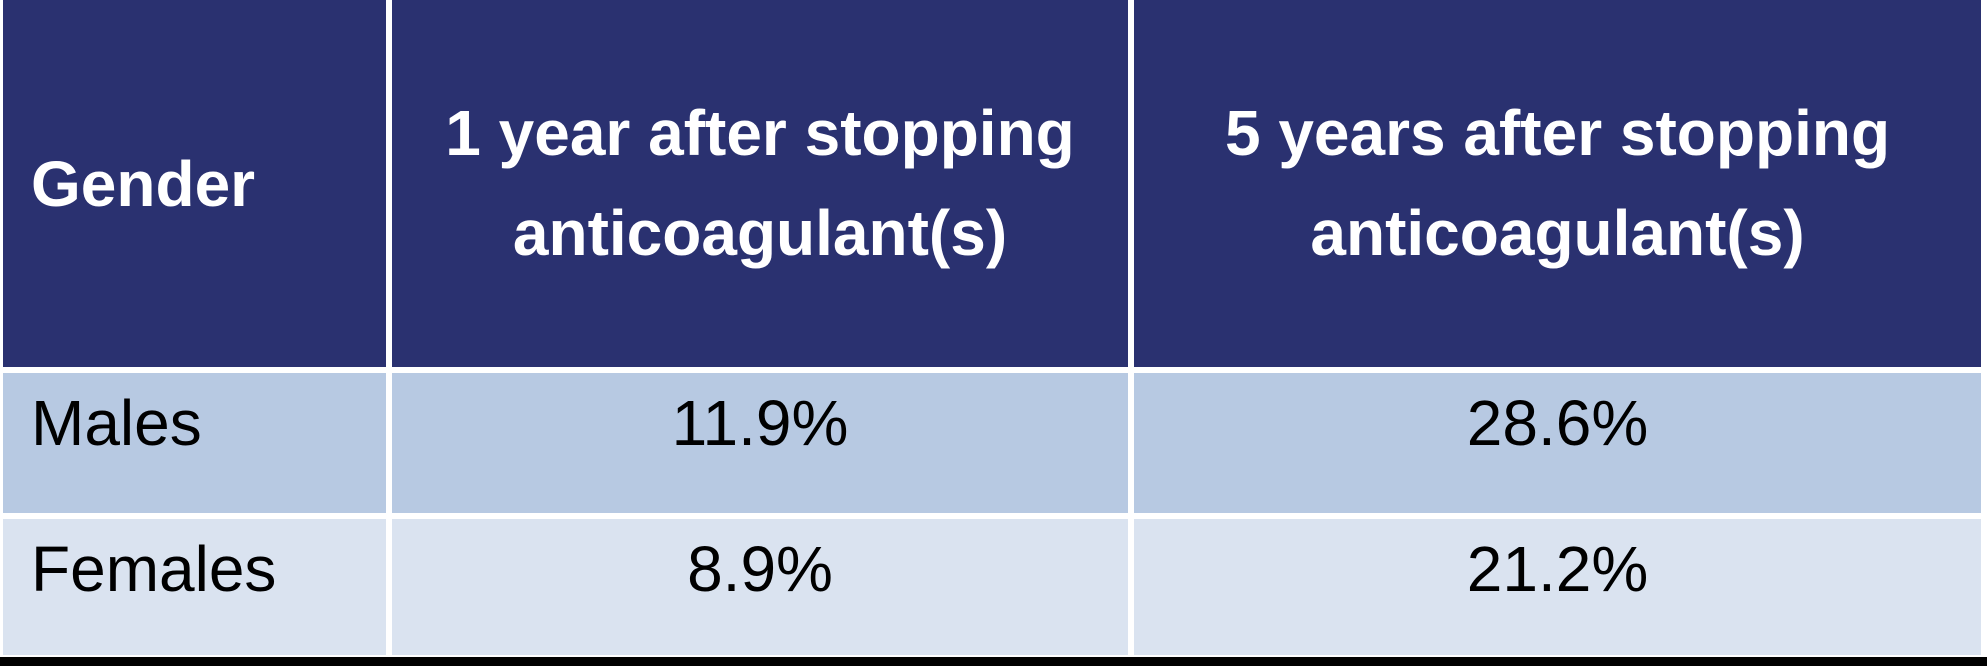  What do you see at coordinates (760, 423) in the screenshot?
I see `cell-value: 11.9%` at bounding box center [760, 423].